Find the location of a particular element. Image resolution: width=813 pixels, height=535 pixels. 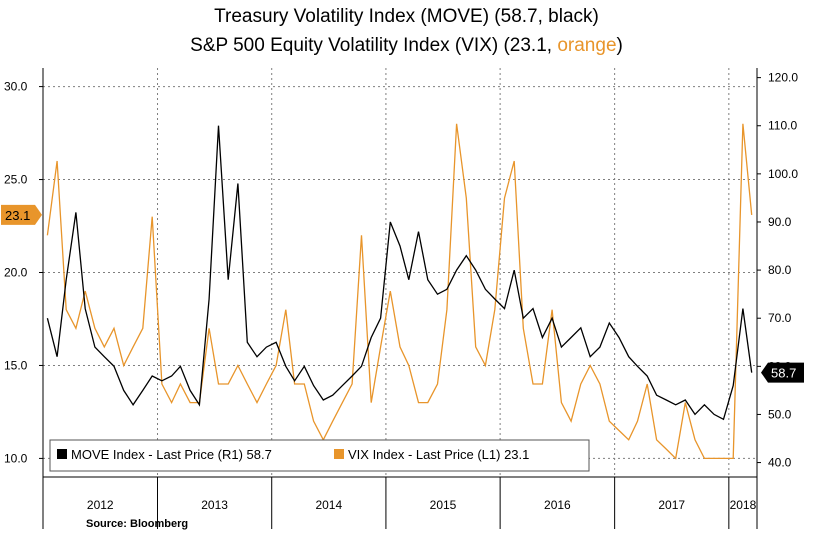

x-tick-label: 2014 is located at coordinates (328, 505).